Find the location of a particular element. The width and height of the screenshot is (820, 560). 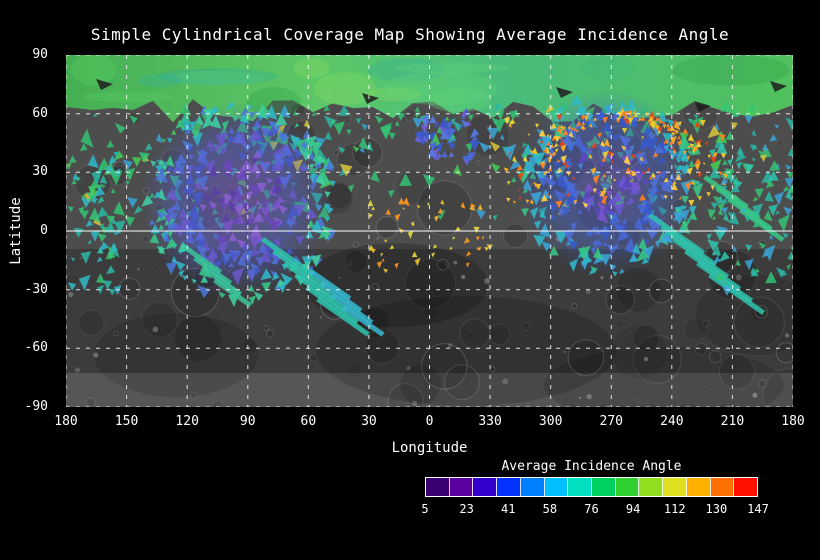

x-tick-label: 60 is located at coordinates (308, 421).